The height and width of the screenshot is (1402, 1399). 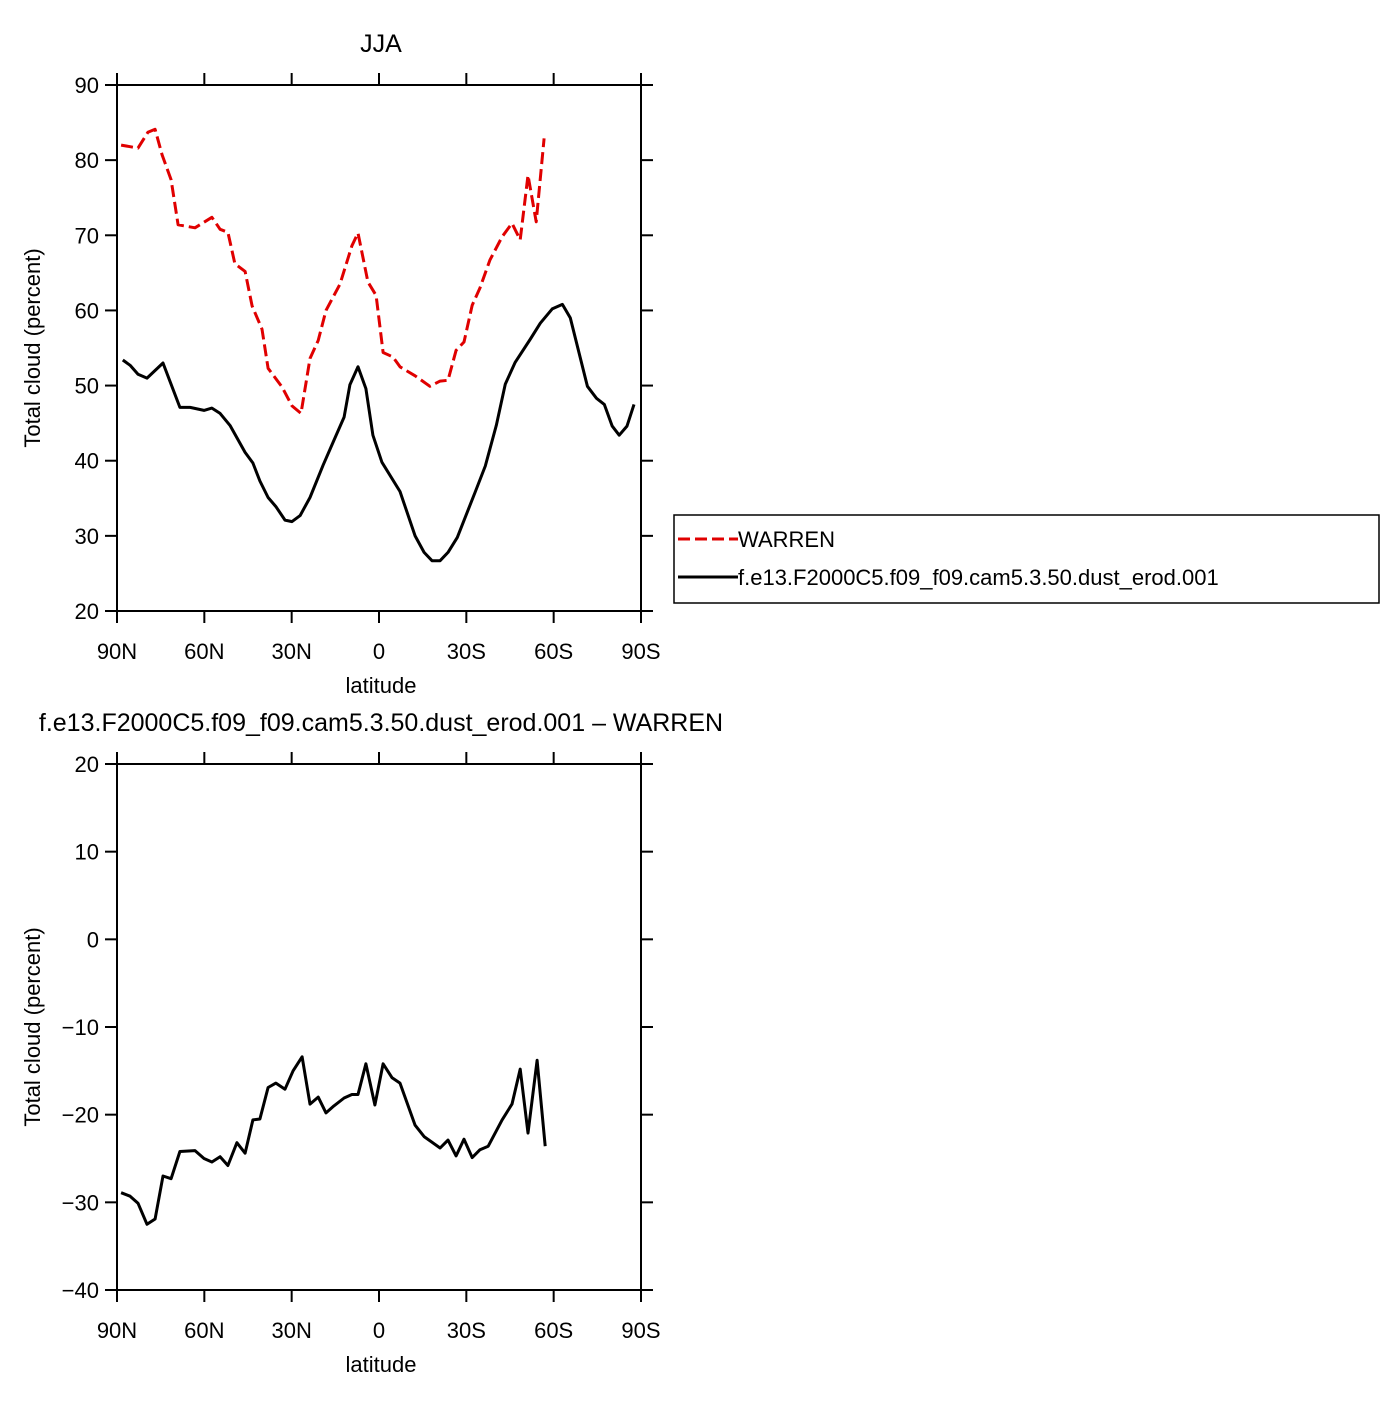 What do you see at coordinates (87, 310) in the screenshot?
I see `y-tick-label: 60` at bounding box center [87, 310].